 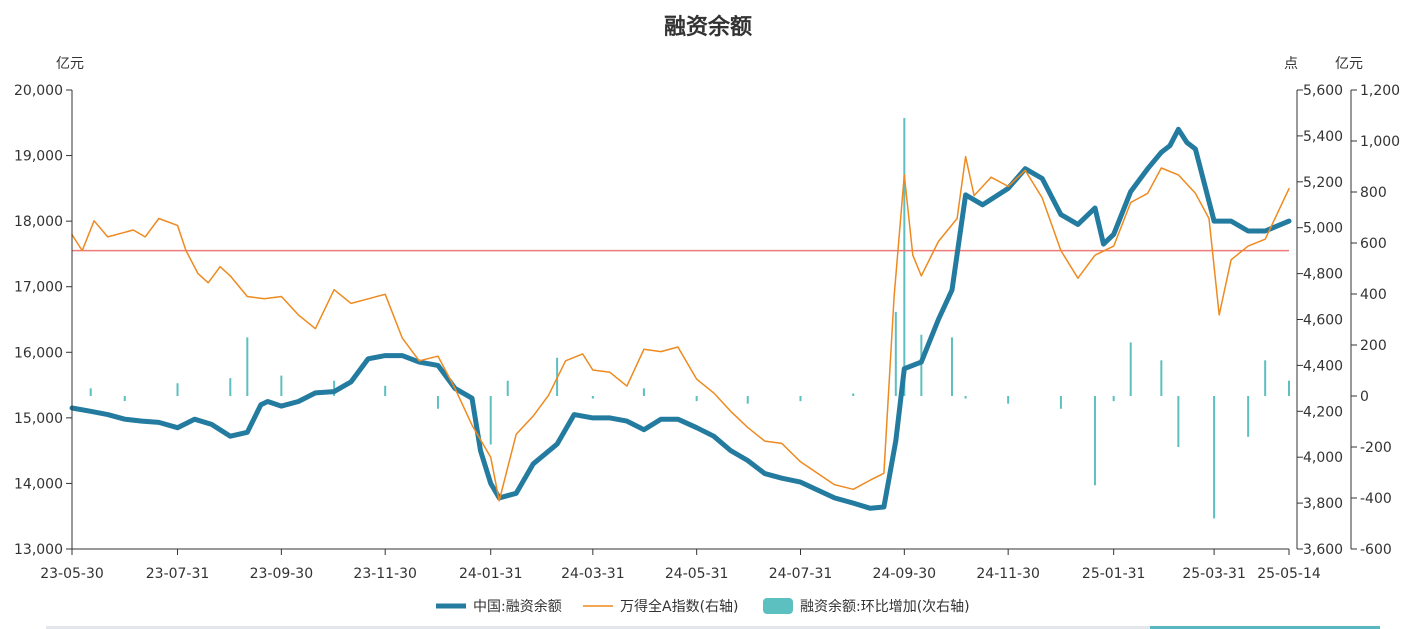 I want to click on x-tick-label: 24-09-30, so click(x=905, y=574).